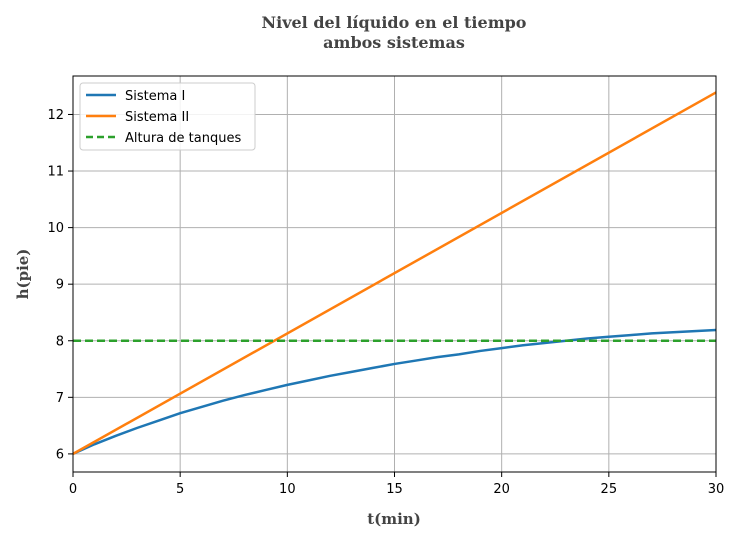  I want to click on legend-box, so click(167, 116).